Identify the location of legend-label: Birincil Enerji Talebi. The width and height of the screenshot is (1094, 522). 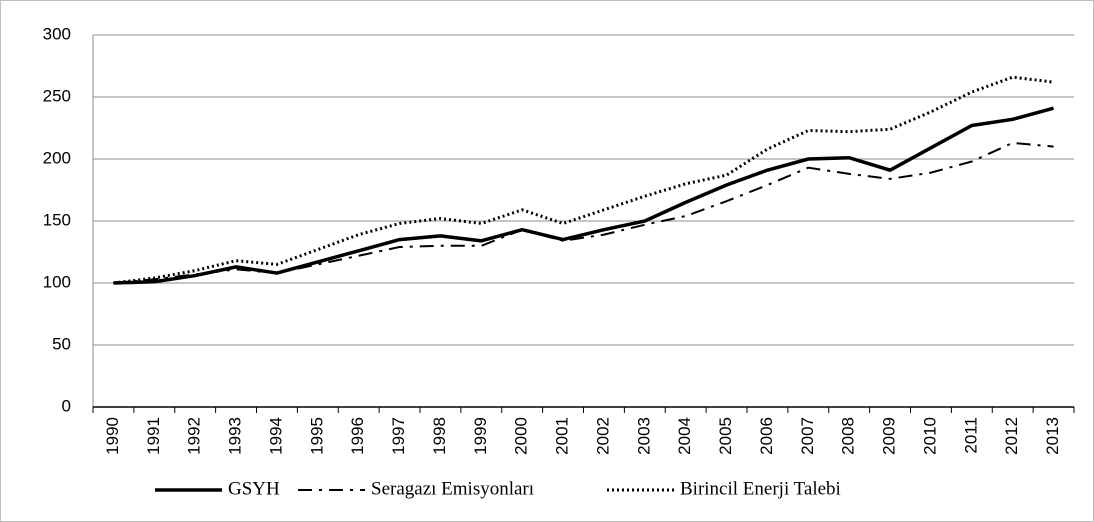
(760, 488).